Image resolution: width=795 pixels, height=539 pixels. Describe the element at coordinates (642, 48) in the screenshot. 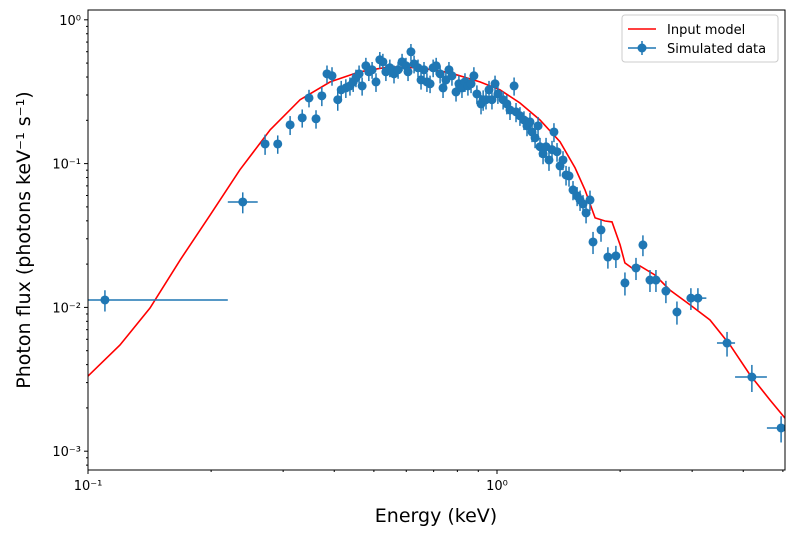

I see `legend-data-swatch` at that location.